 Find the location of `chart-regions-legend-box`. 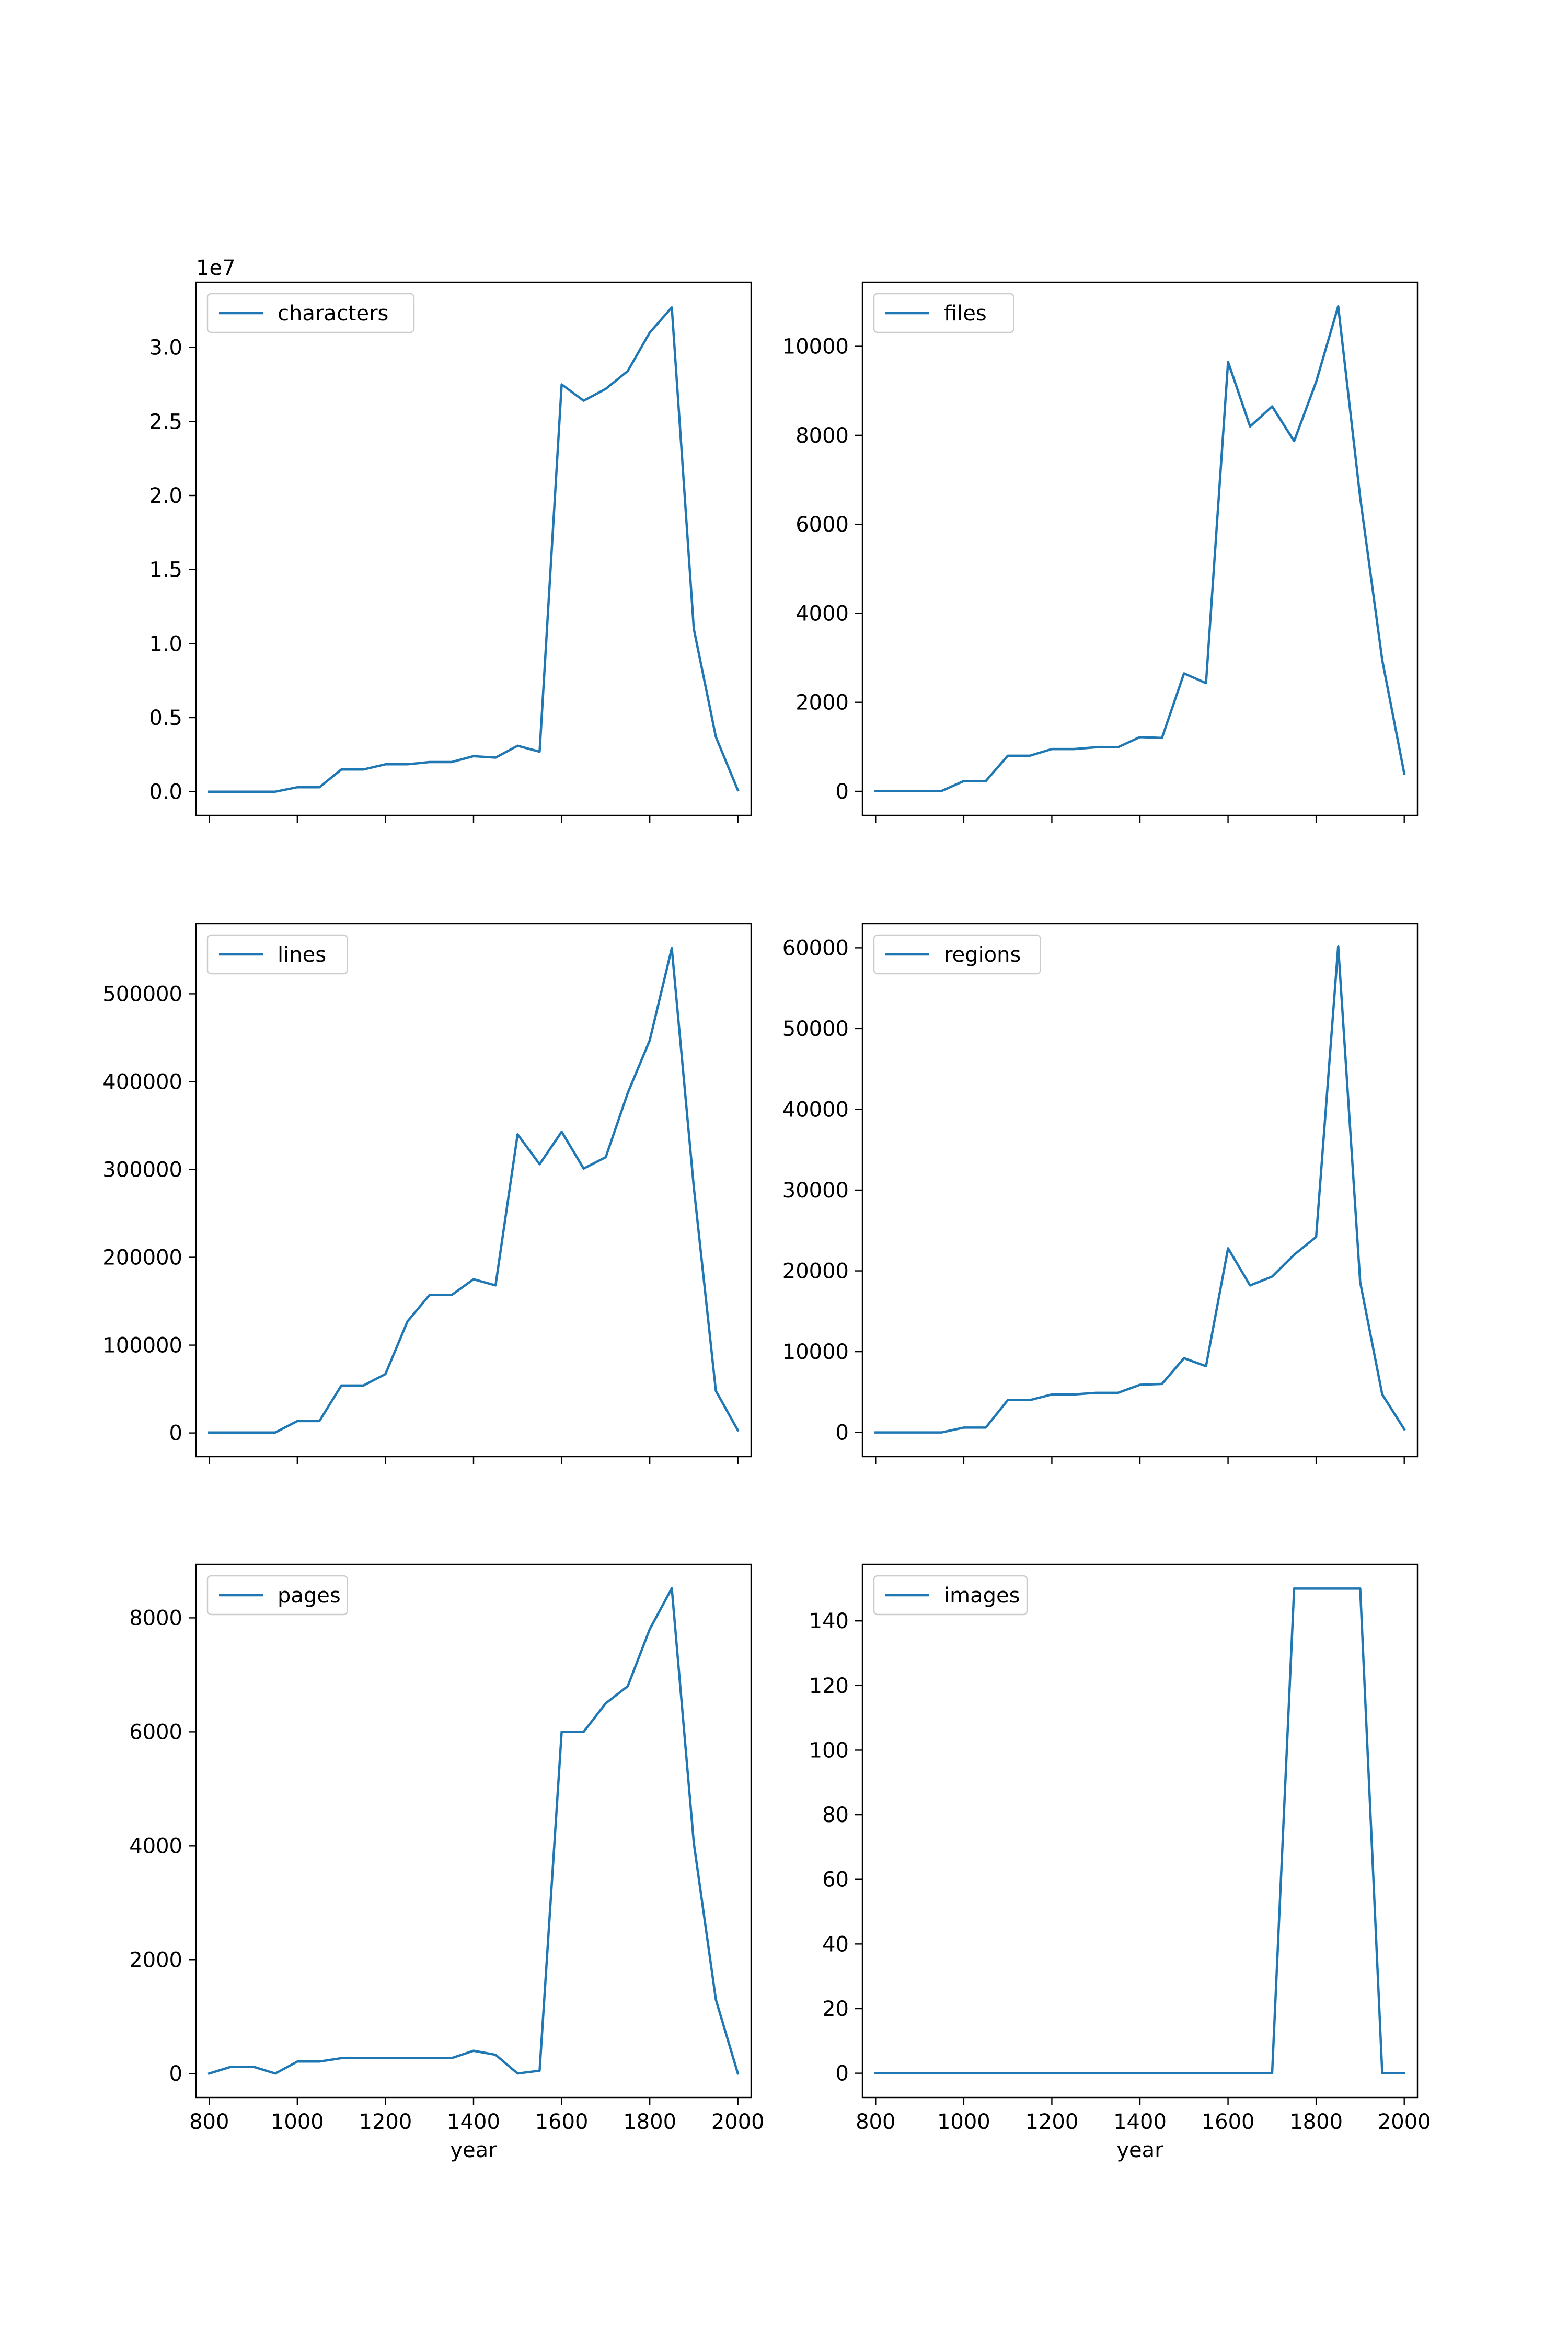

chart-regions-legend-box is located at coordinates (957, 954).